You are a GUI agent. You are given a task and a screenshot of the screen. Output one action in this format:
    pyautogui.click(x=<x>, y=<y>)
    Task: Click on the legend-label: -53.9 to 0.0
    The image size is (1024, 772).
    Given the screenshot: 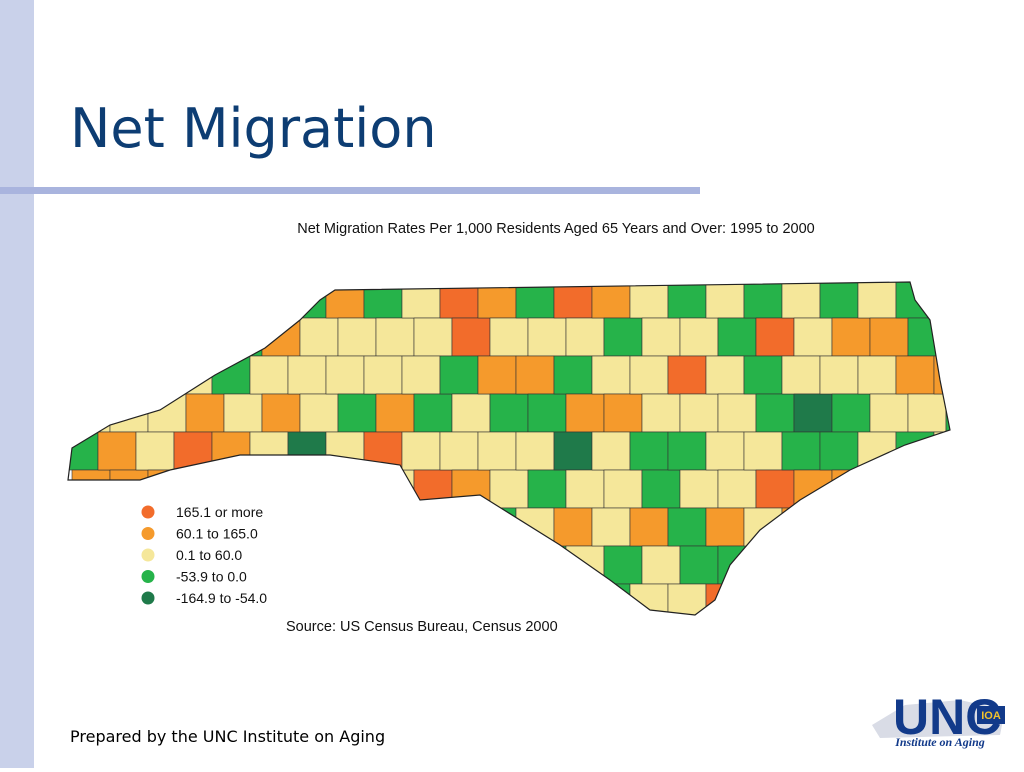 What is the action you would take?
    pyautogui.click(x=211, y=577)
    